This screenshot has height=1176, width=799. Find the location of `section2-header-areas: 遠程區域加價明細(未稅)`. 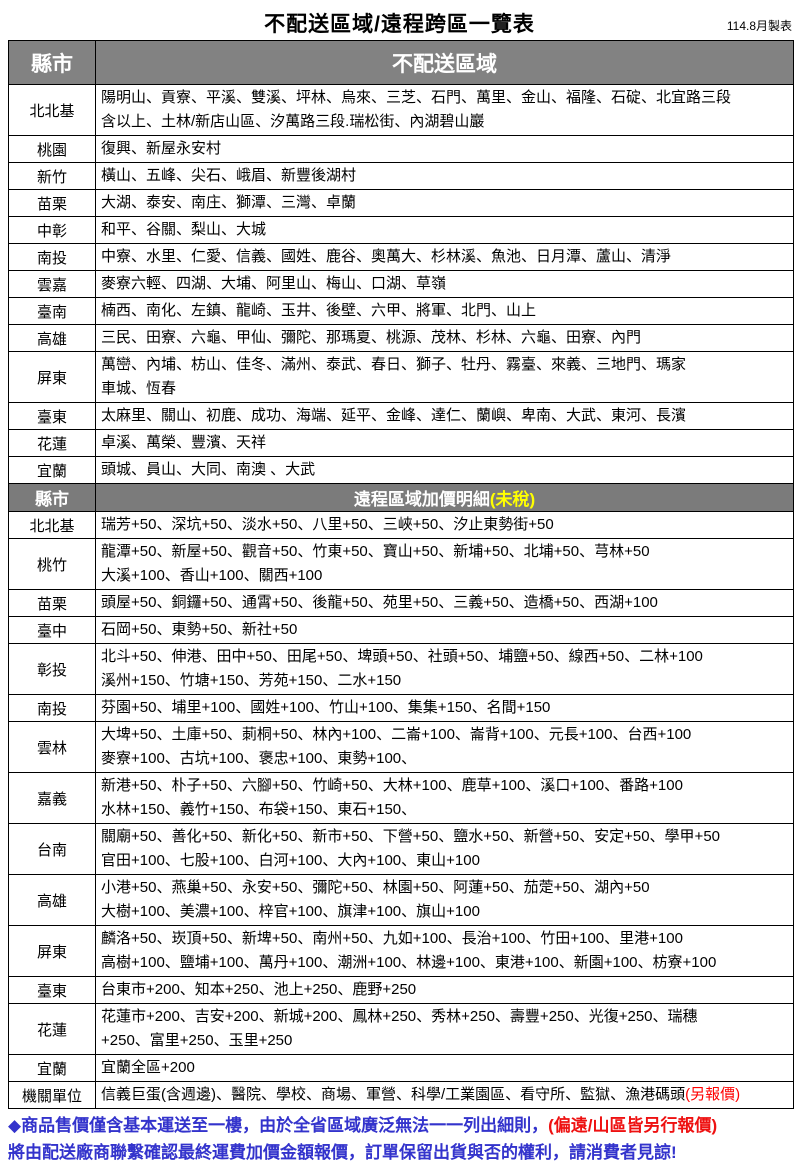

section2-header-areas: 遠程區域加價明細(未稅) is located at coordinates (444, 497).